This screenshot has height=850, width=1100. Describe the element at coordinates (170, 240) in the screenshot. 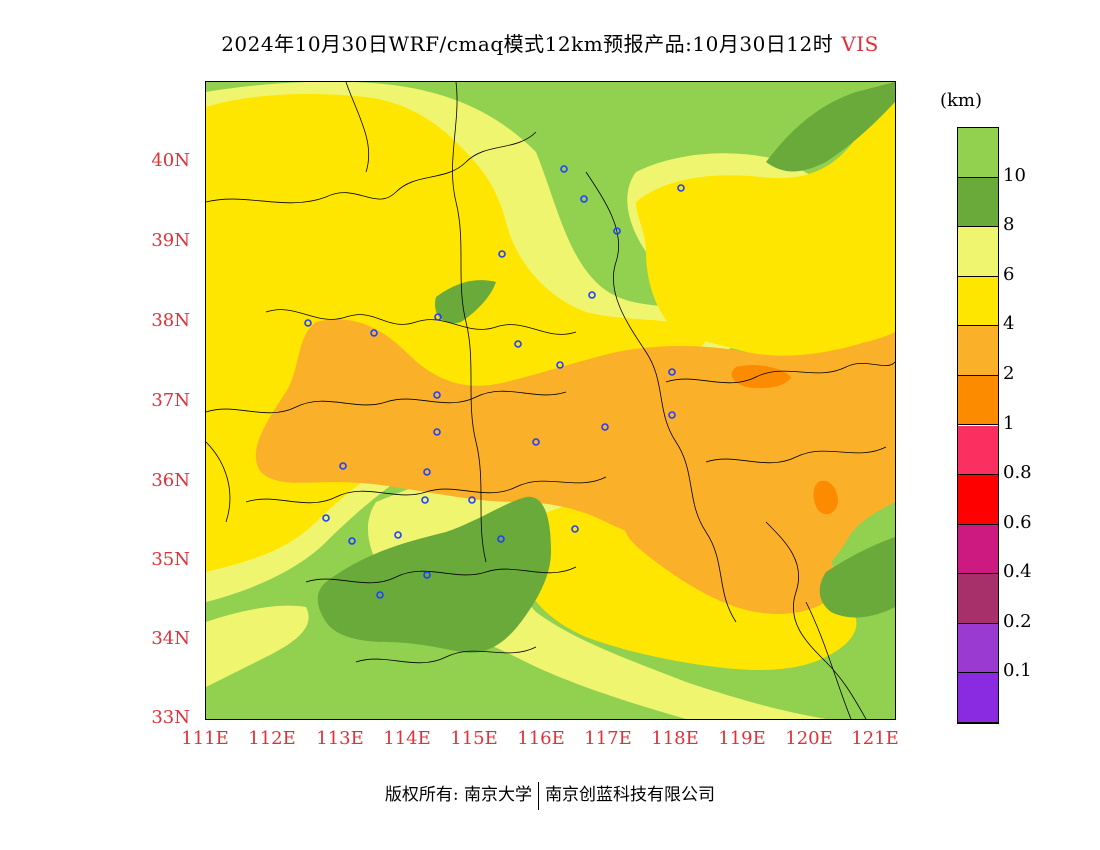

I see `lat-label-39n: 39N` at that location.